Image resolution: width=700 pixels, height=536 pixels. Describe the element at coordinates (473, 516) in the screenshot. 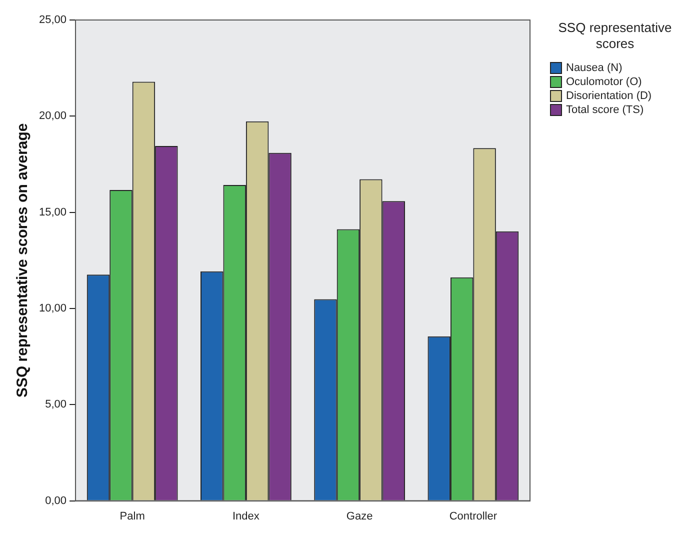

I see `x-tick-label: Controller` at that location.